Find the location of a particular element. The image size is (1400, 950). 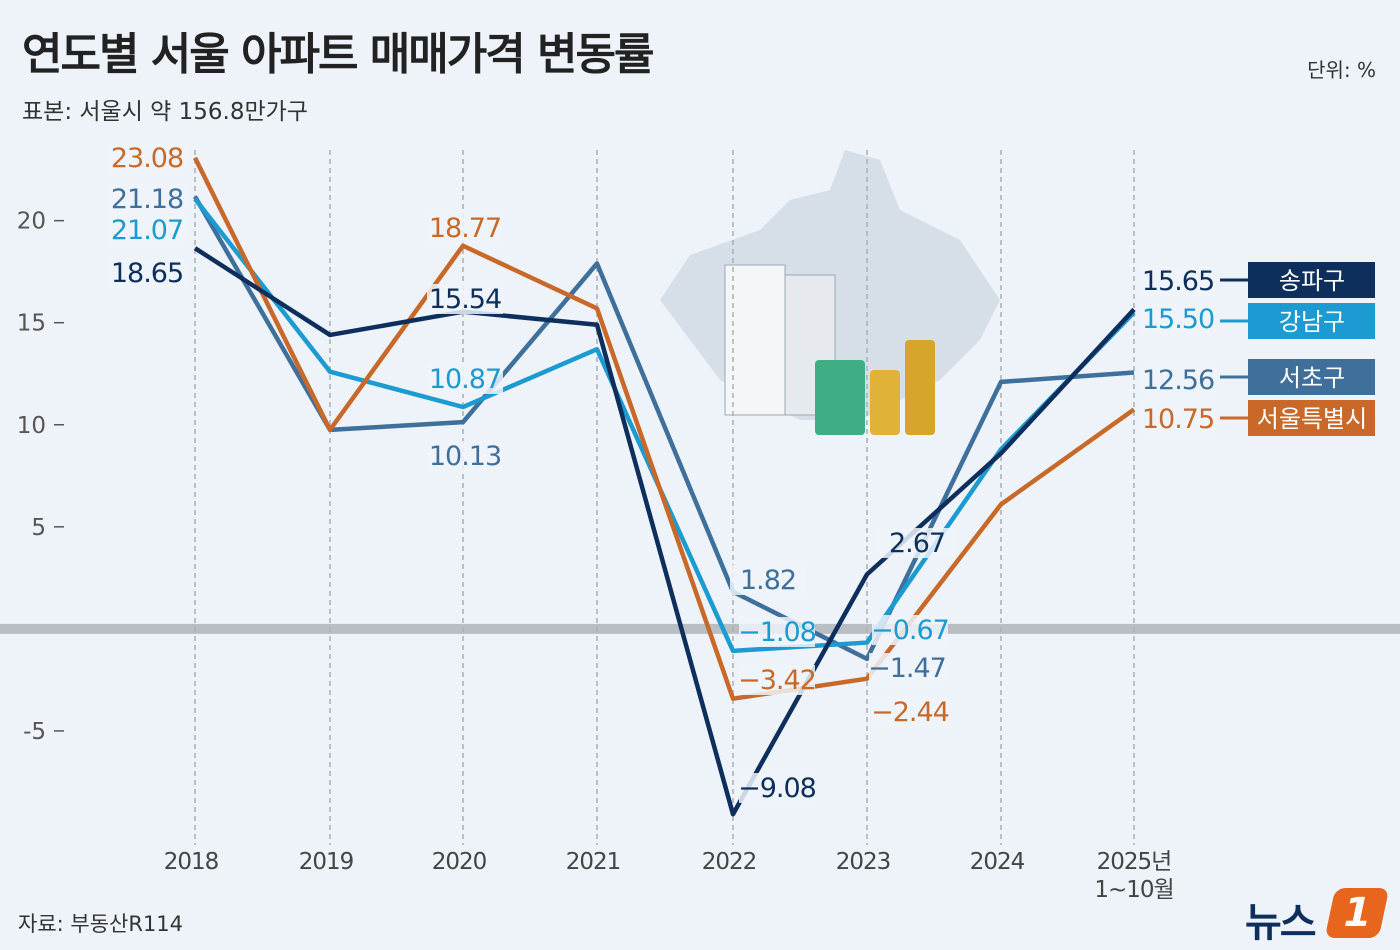

legend-label: 서초구 is located at coordinates (1312, 378).